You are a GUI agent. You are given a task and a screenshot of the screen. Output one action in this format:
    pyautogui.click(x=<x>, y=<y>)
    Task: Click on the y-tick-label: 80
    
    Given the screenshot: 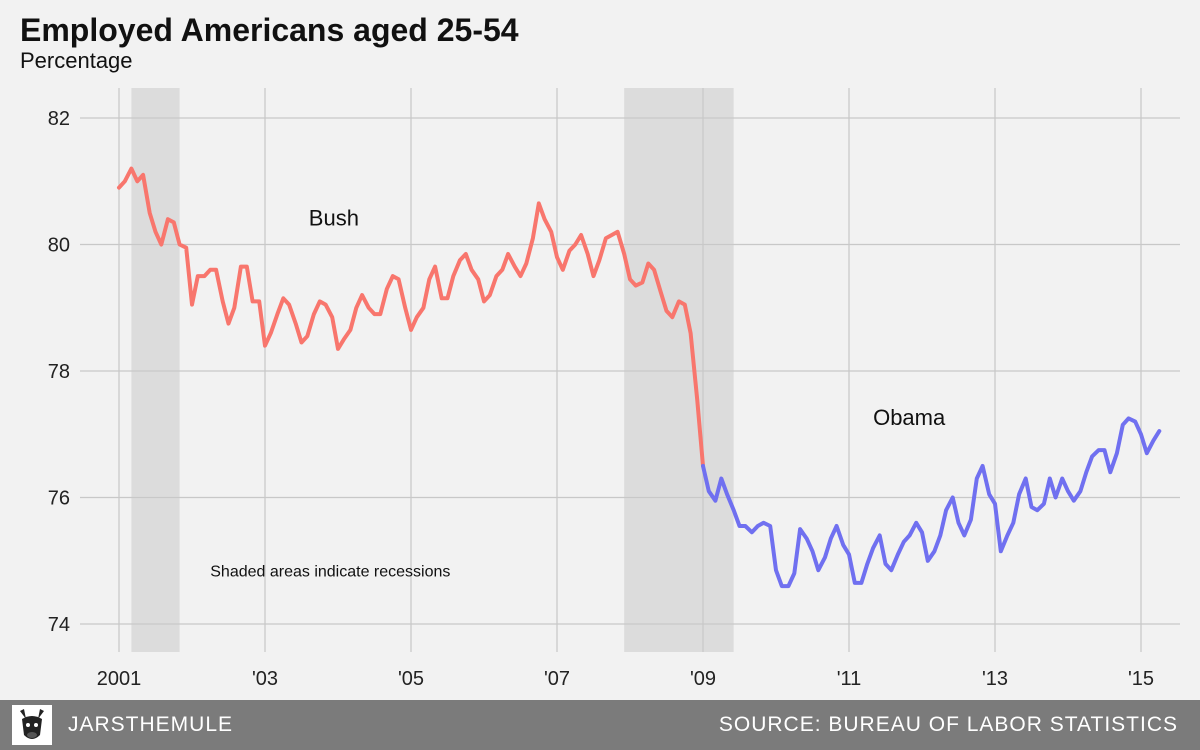 What is the action you would take?
    pyautogui.click(x=59, y=246)
    